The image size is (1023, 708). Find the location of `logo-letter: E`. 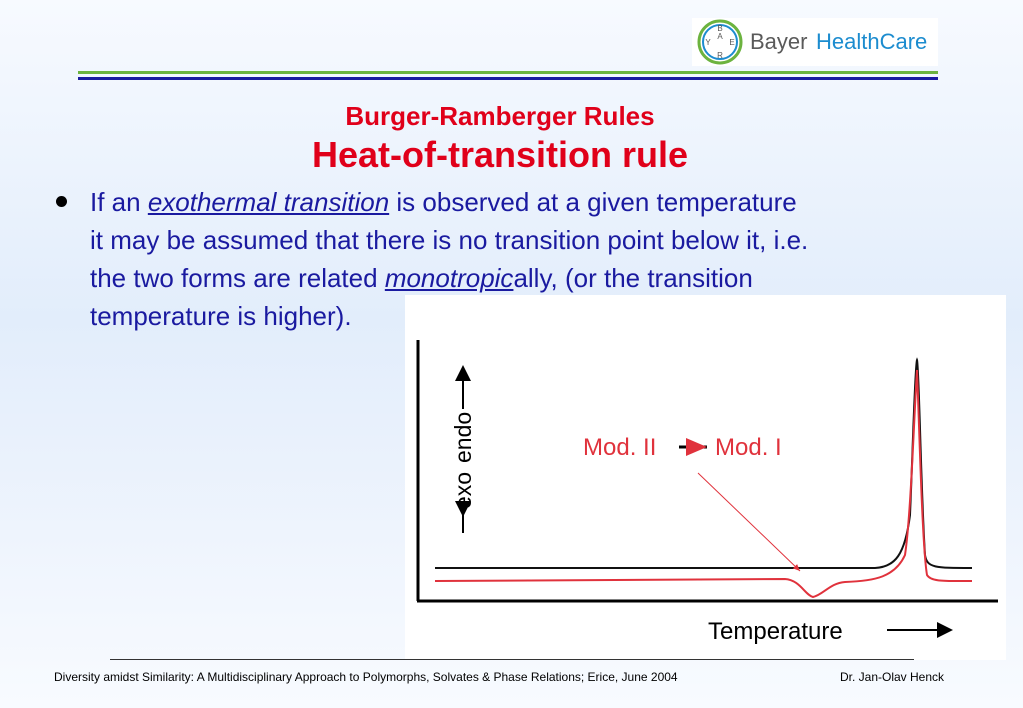

logo-letter: E is located at coordinates (731, 42).